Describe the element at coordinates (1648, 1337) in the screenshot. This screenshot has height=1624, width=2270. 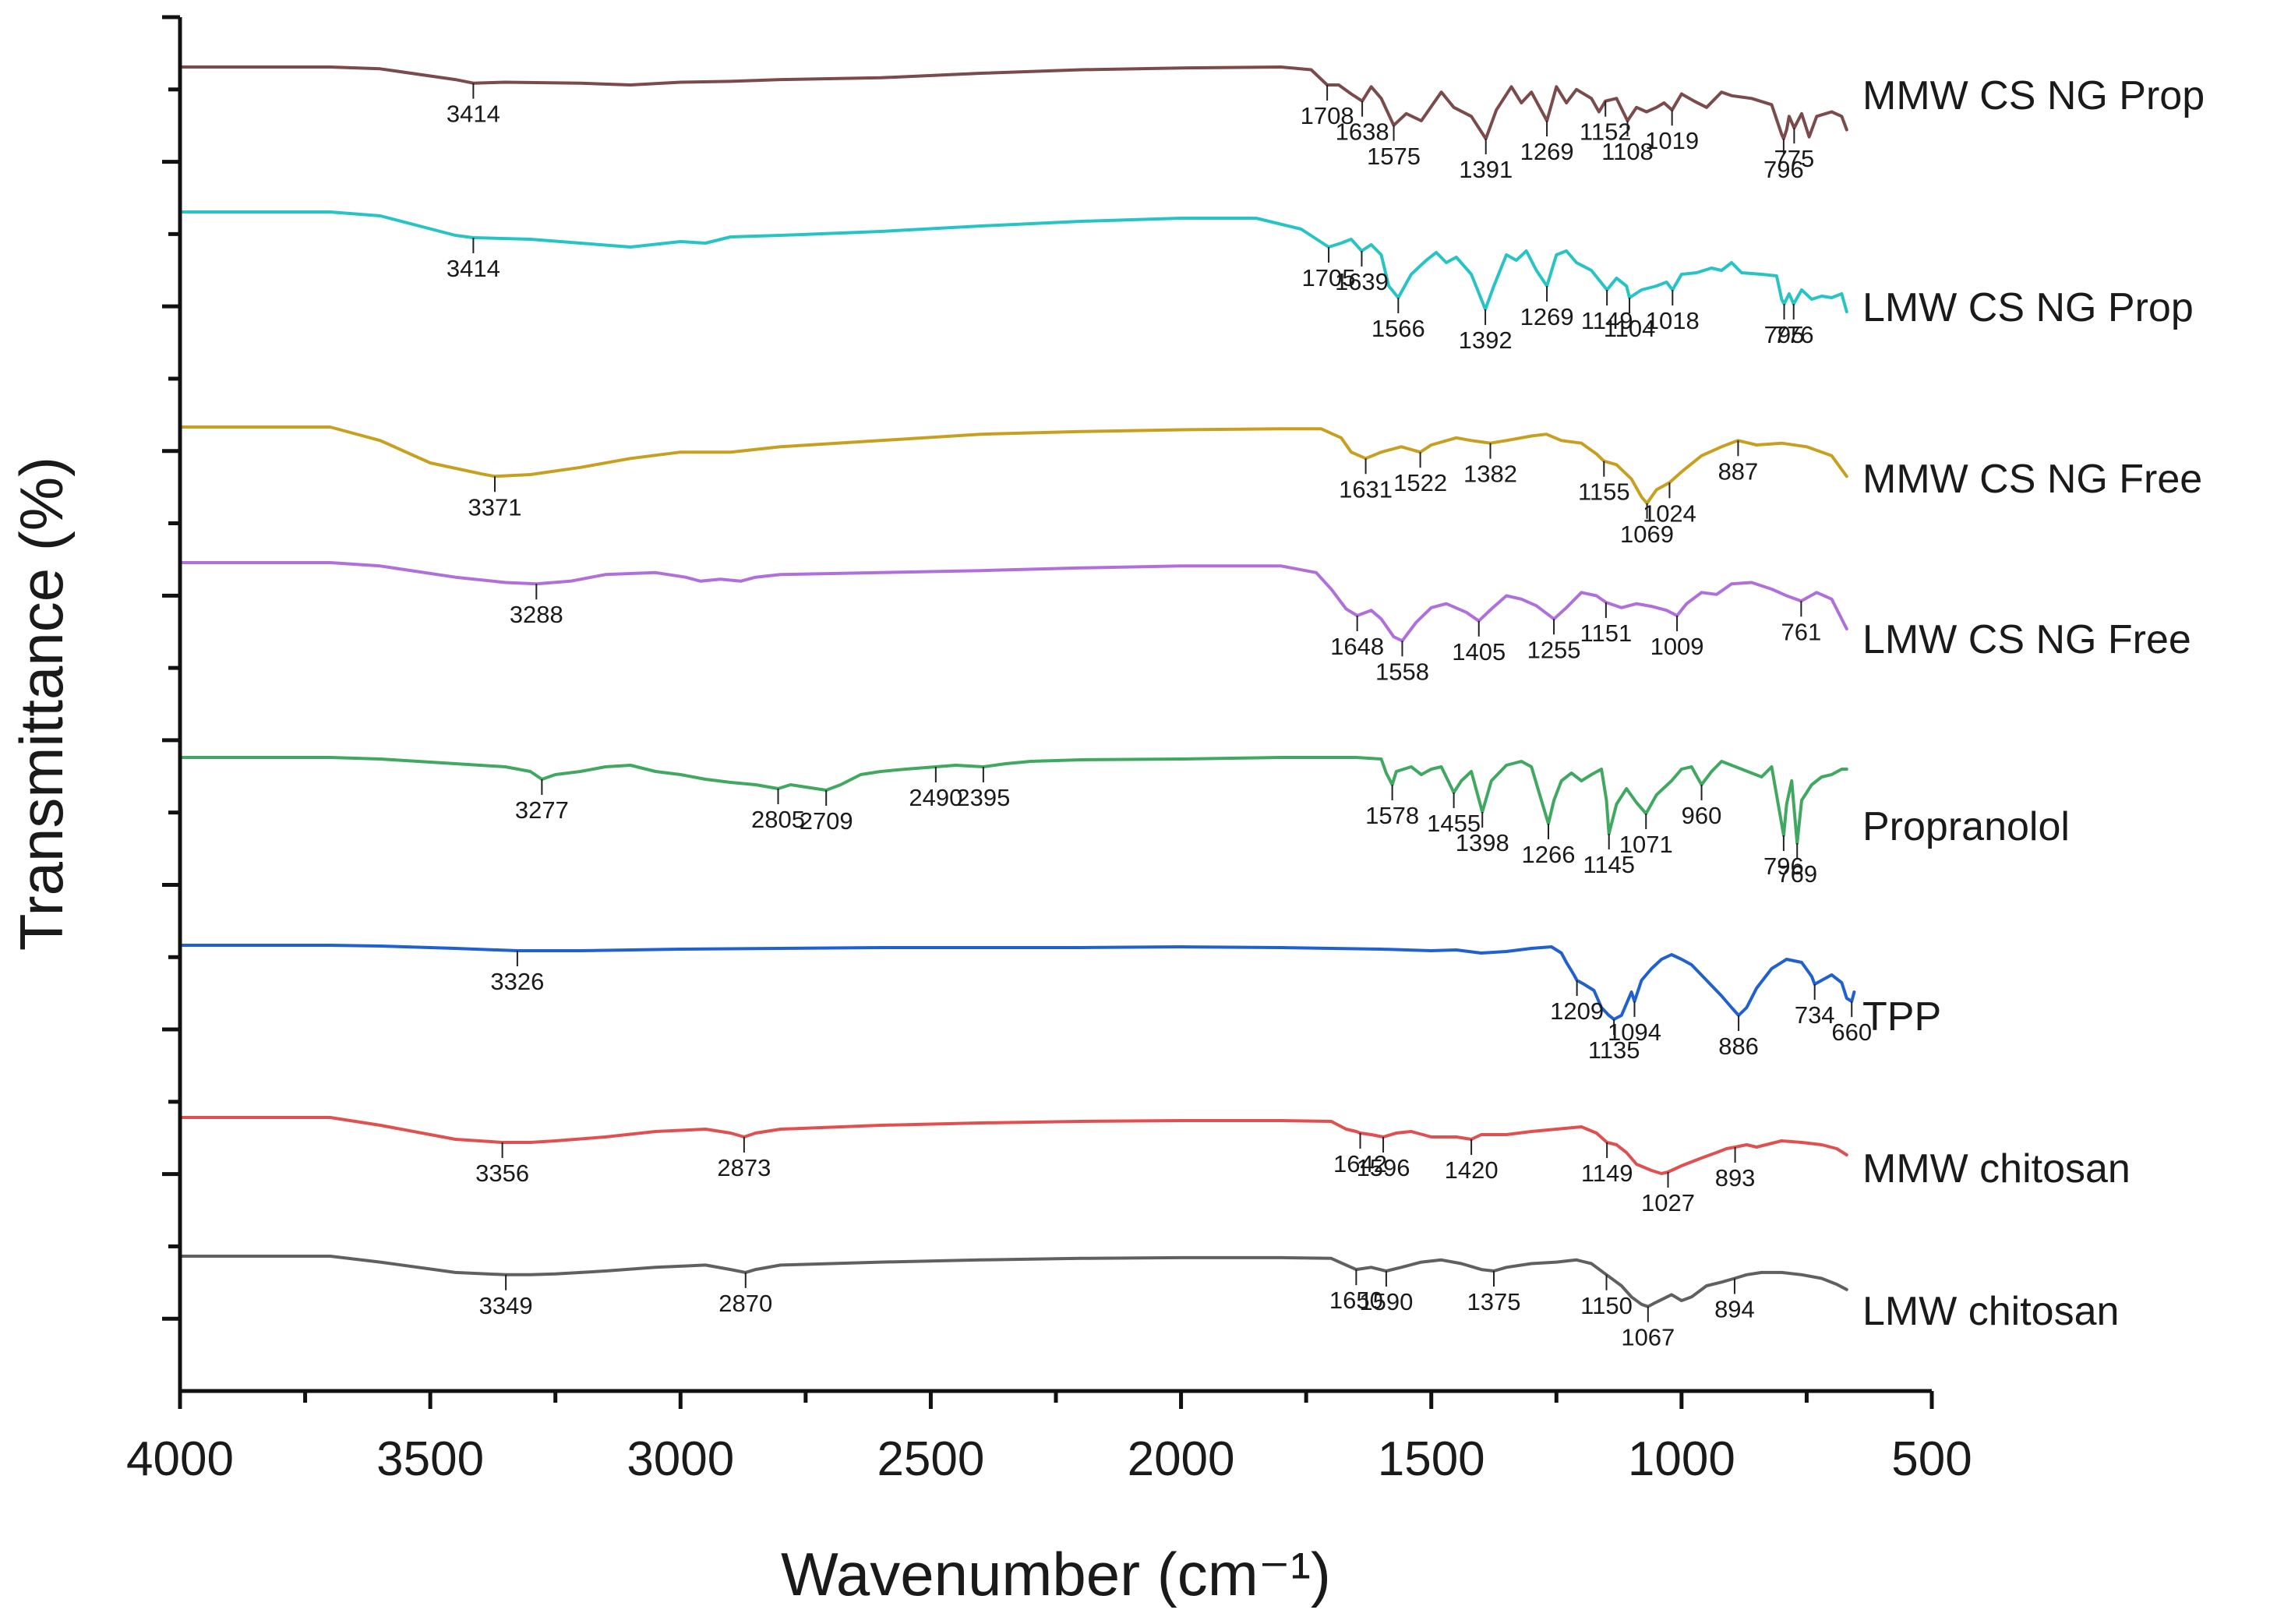
I see `peak-label: 1067` at that location.